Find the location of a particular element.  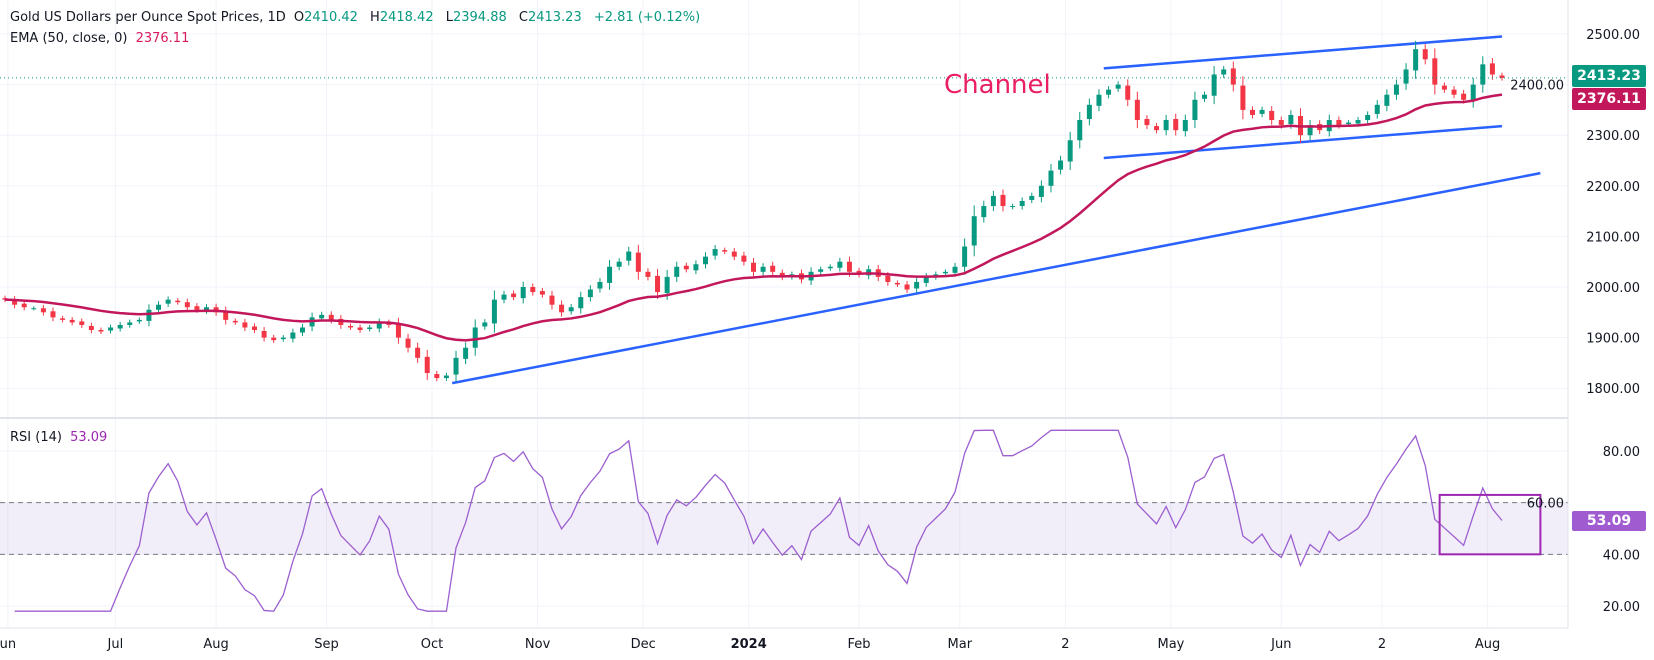

rsi-tick-label: 40.00 is located at coordinates (1621, 555).